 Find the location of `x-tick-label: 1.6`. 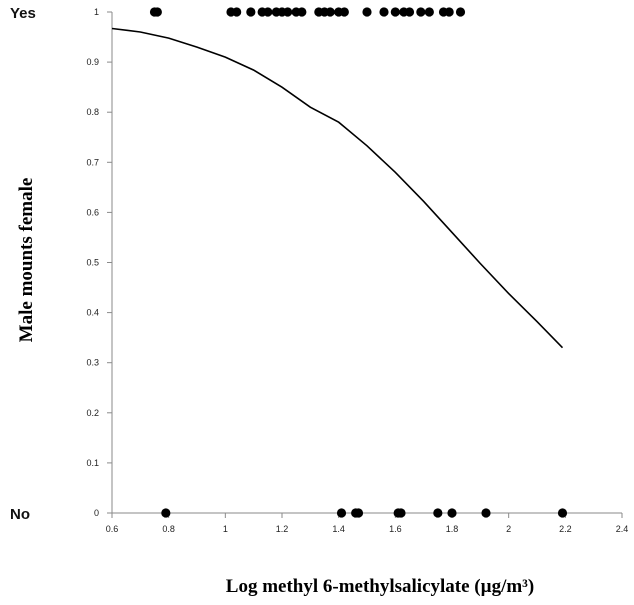

x-tick-label: 1.6 is located at coordinates (395, 529).